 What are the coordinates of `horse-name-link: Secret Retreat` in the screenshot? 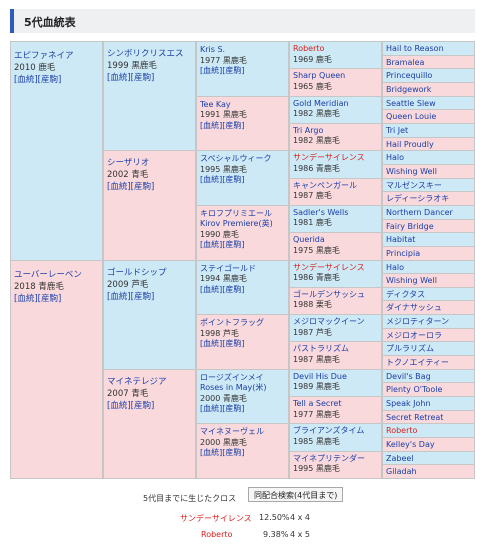 It's located at (415, 417).